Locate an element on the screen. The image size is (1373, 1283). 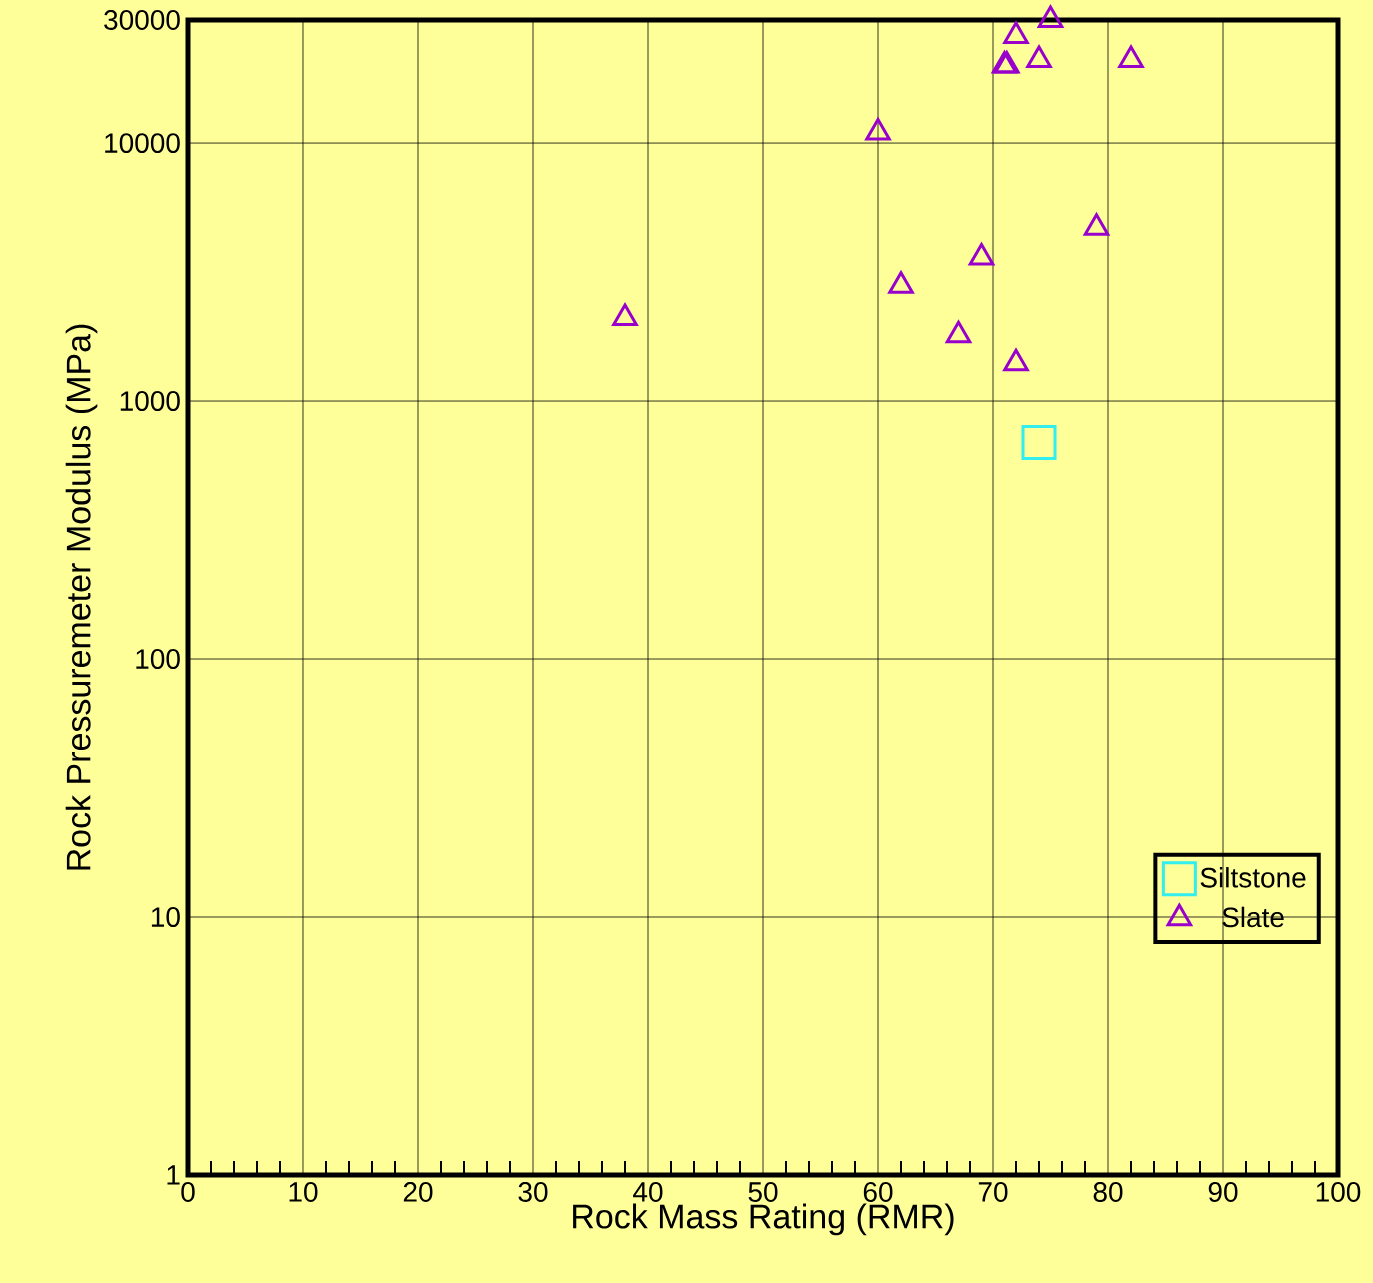
x-tick-label: 100 is located at coordinates (1338, 1192).